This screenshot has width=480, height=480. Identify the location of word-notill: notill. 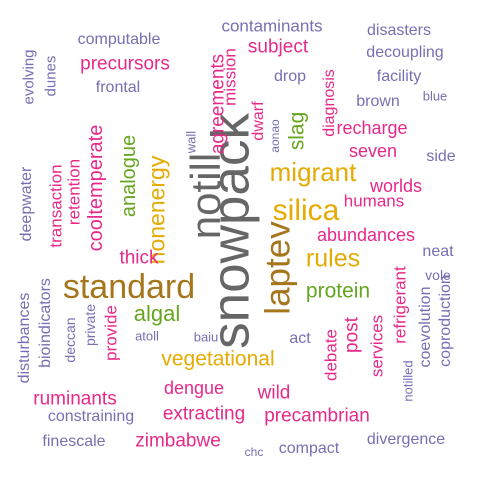
(205, 196).